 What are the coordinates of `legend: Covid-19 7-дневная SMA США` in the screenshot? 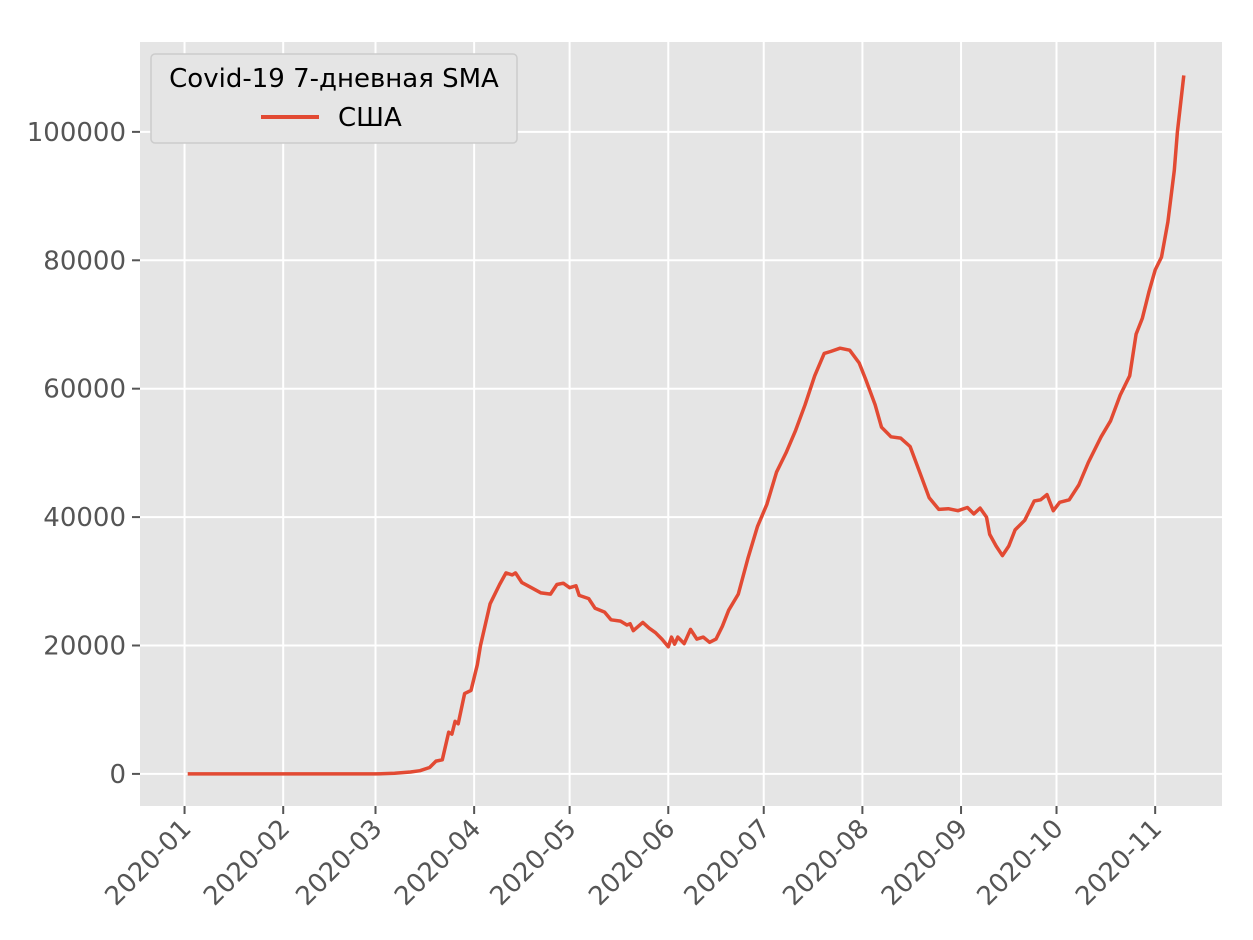 It's located at (334, 98).